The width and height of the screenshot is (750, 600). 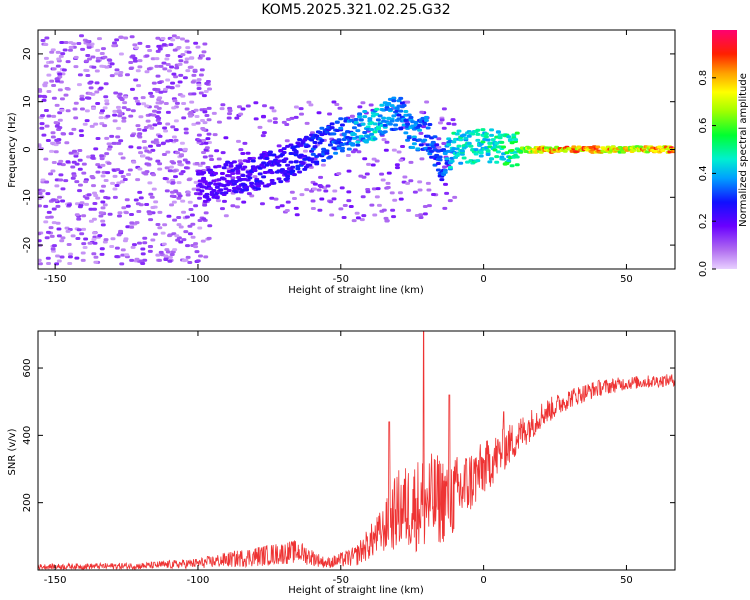 I want to click on x-tick-label: 0, so click(x=483, y=580).